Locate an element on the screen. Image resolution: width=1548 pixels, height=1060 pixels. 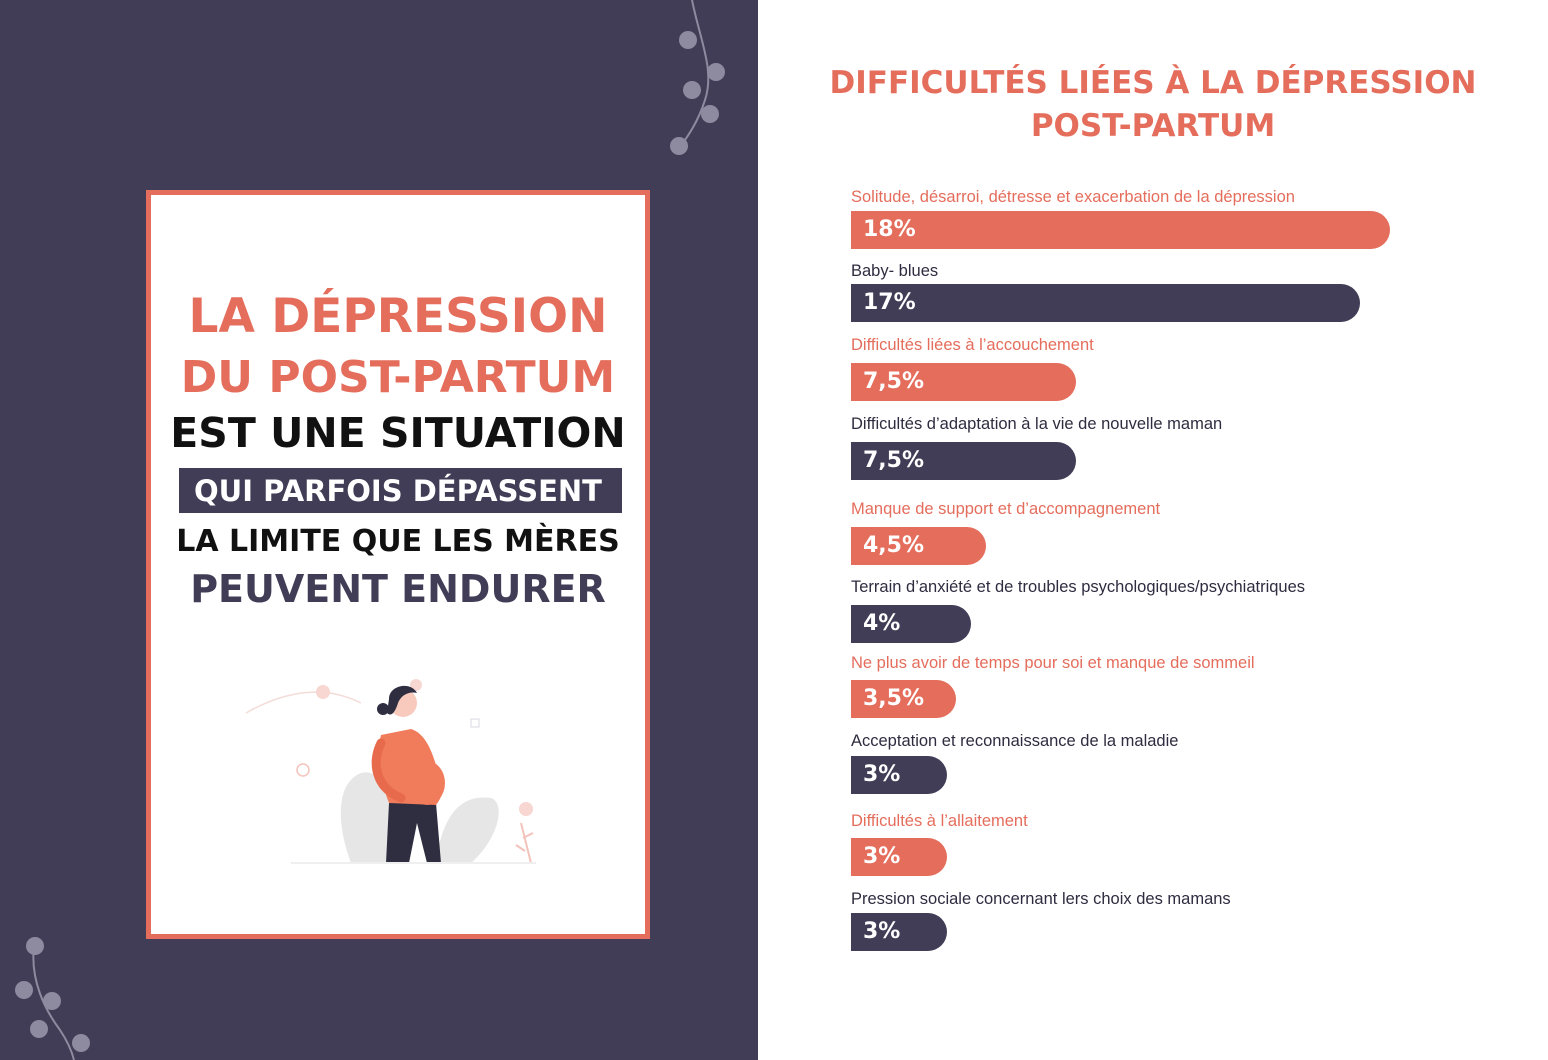
bar-value-label: 18% is located at coordinates (889, 229).